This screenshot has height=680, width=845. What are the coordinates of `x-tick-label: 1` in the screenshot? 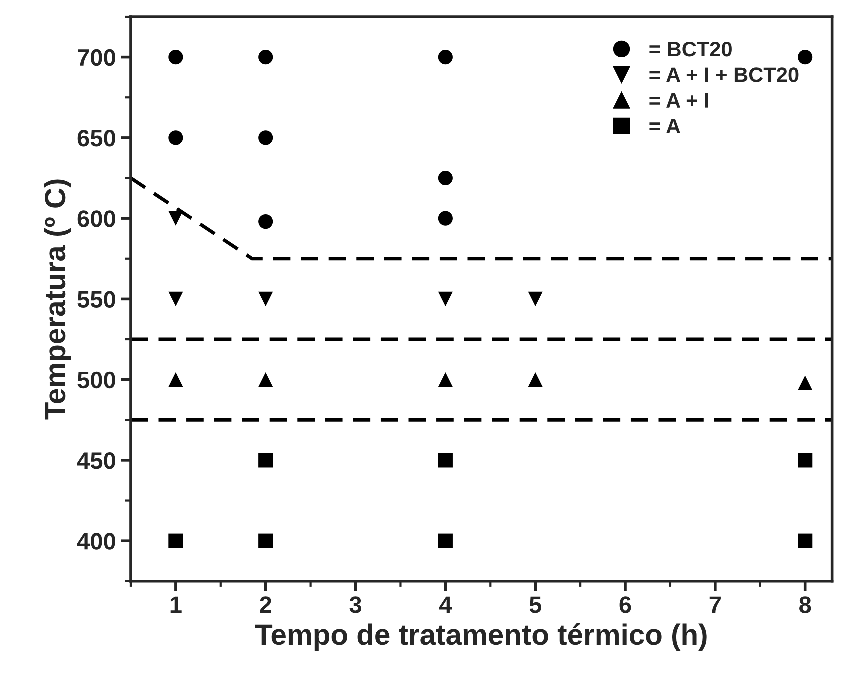 It's located at (176, 605).